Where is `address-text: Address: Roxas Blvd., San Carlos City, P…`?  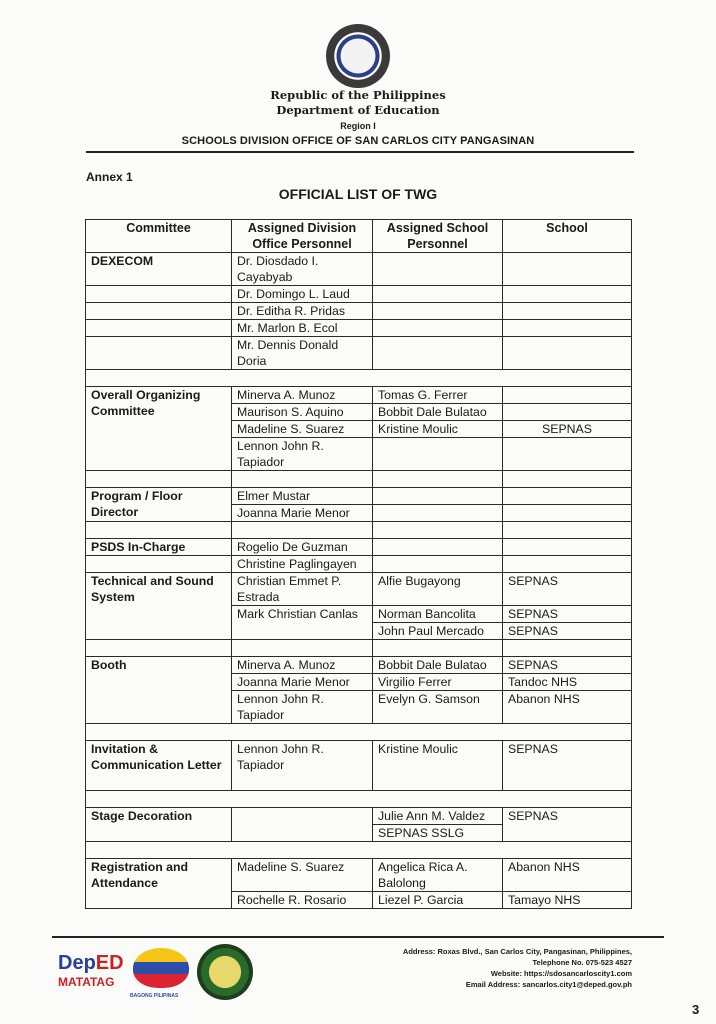
address-text: Address: Roxas Blvd., San Carlos City, P… is located at coordinates (517, 951).